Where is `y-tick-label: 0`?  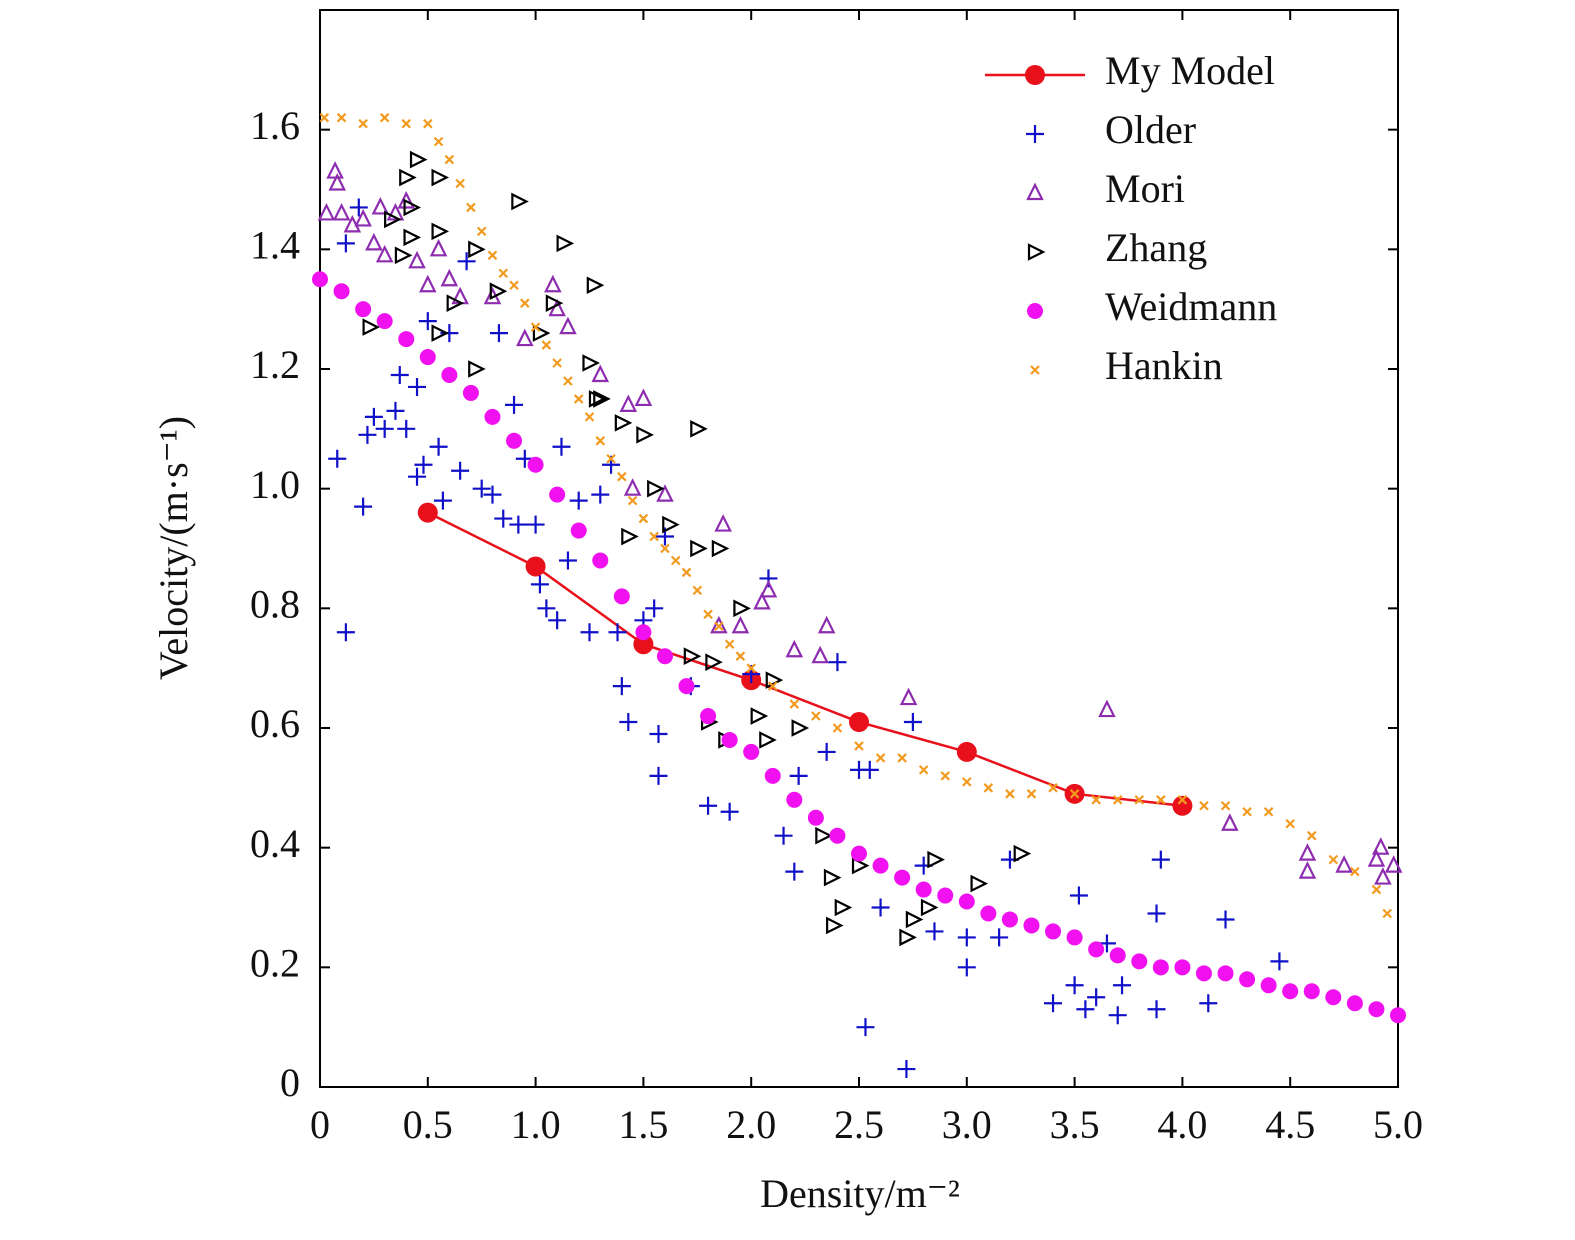 y-tick-label: 0 is located at coordinates (290, 1082).